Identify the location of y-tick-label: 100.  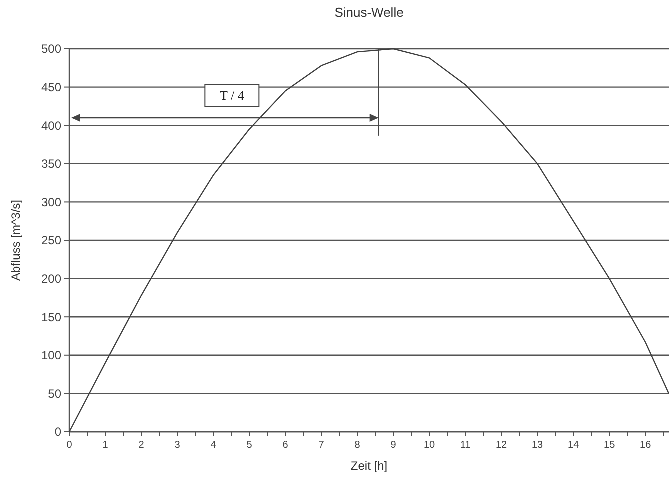
(51, 355).